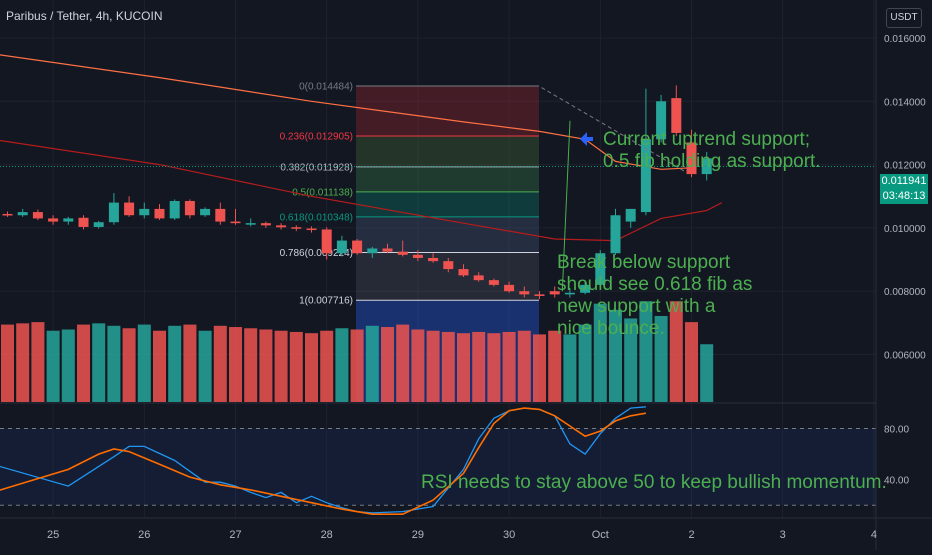 The height and width of the screenshot is (555, 932). Describe the element at coordinates (874, 535) in the screenshot. I see `time-tick-label: 4` at that location.